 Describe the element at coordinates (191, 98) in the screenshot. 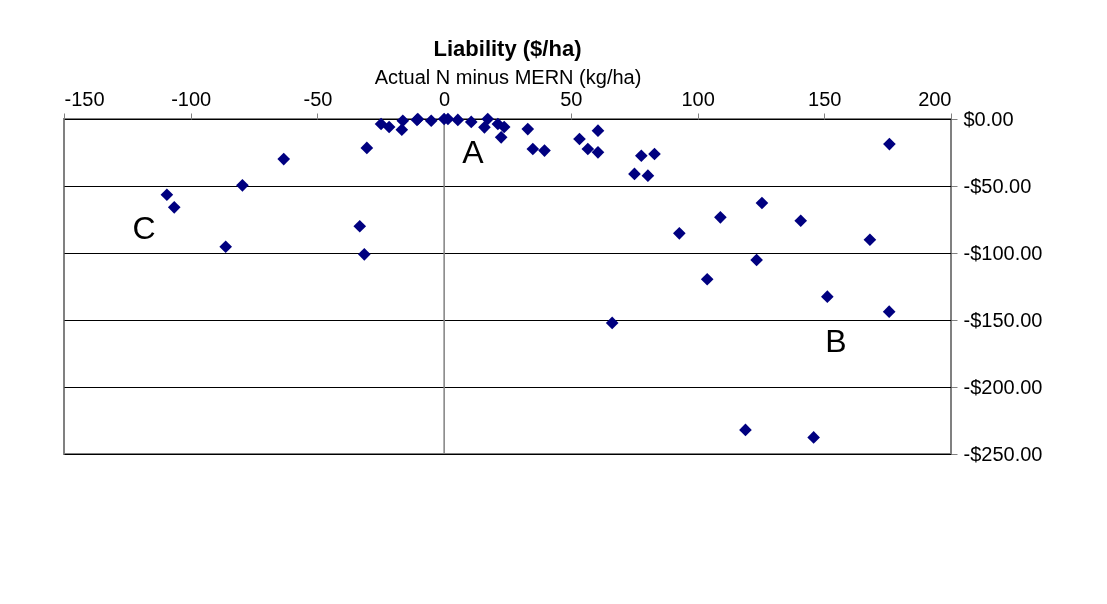

I see `x-tick-label: -100` at that location.